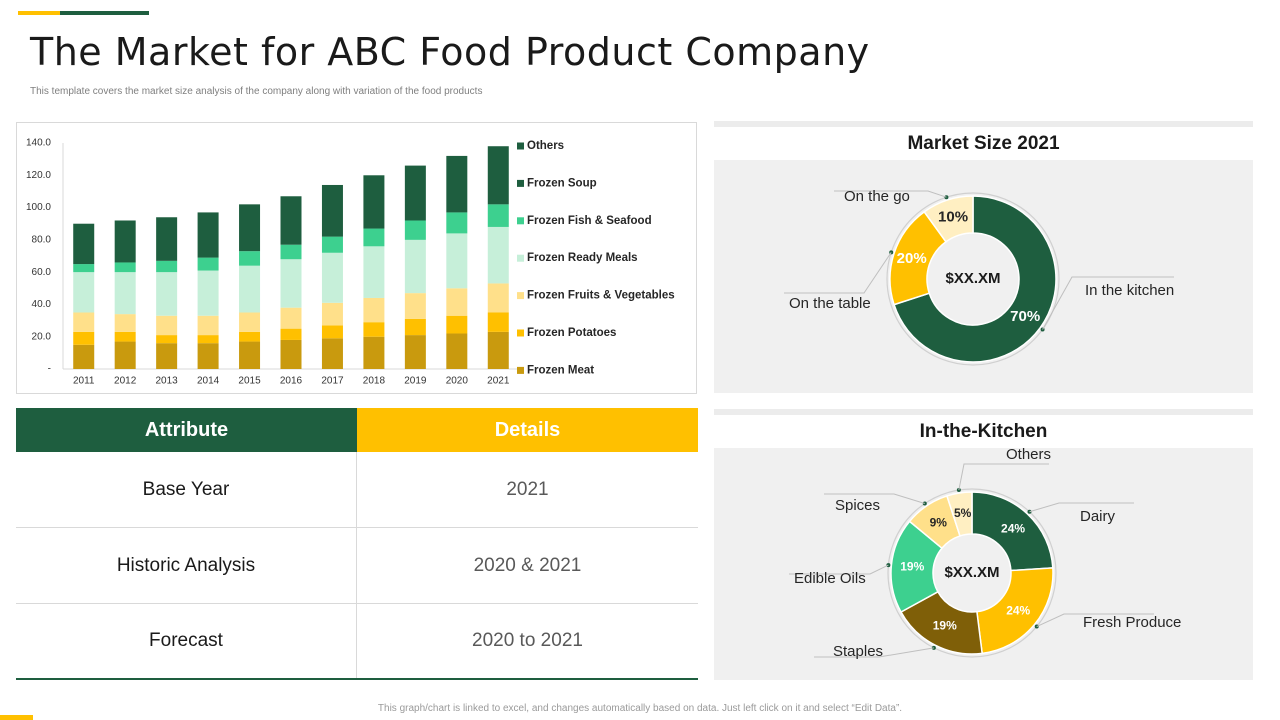  I want to click on y-tick-label: 60.0, so click(42, 272).